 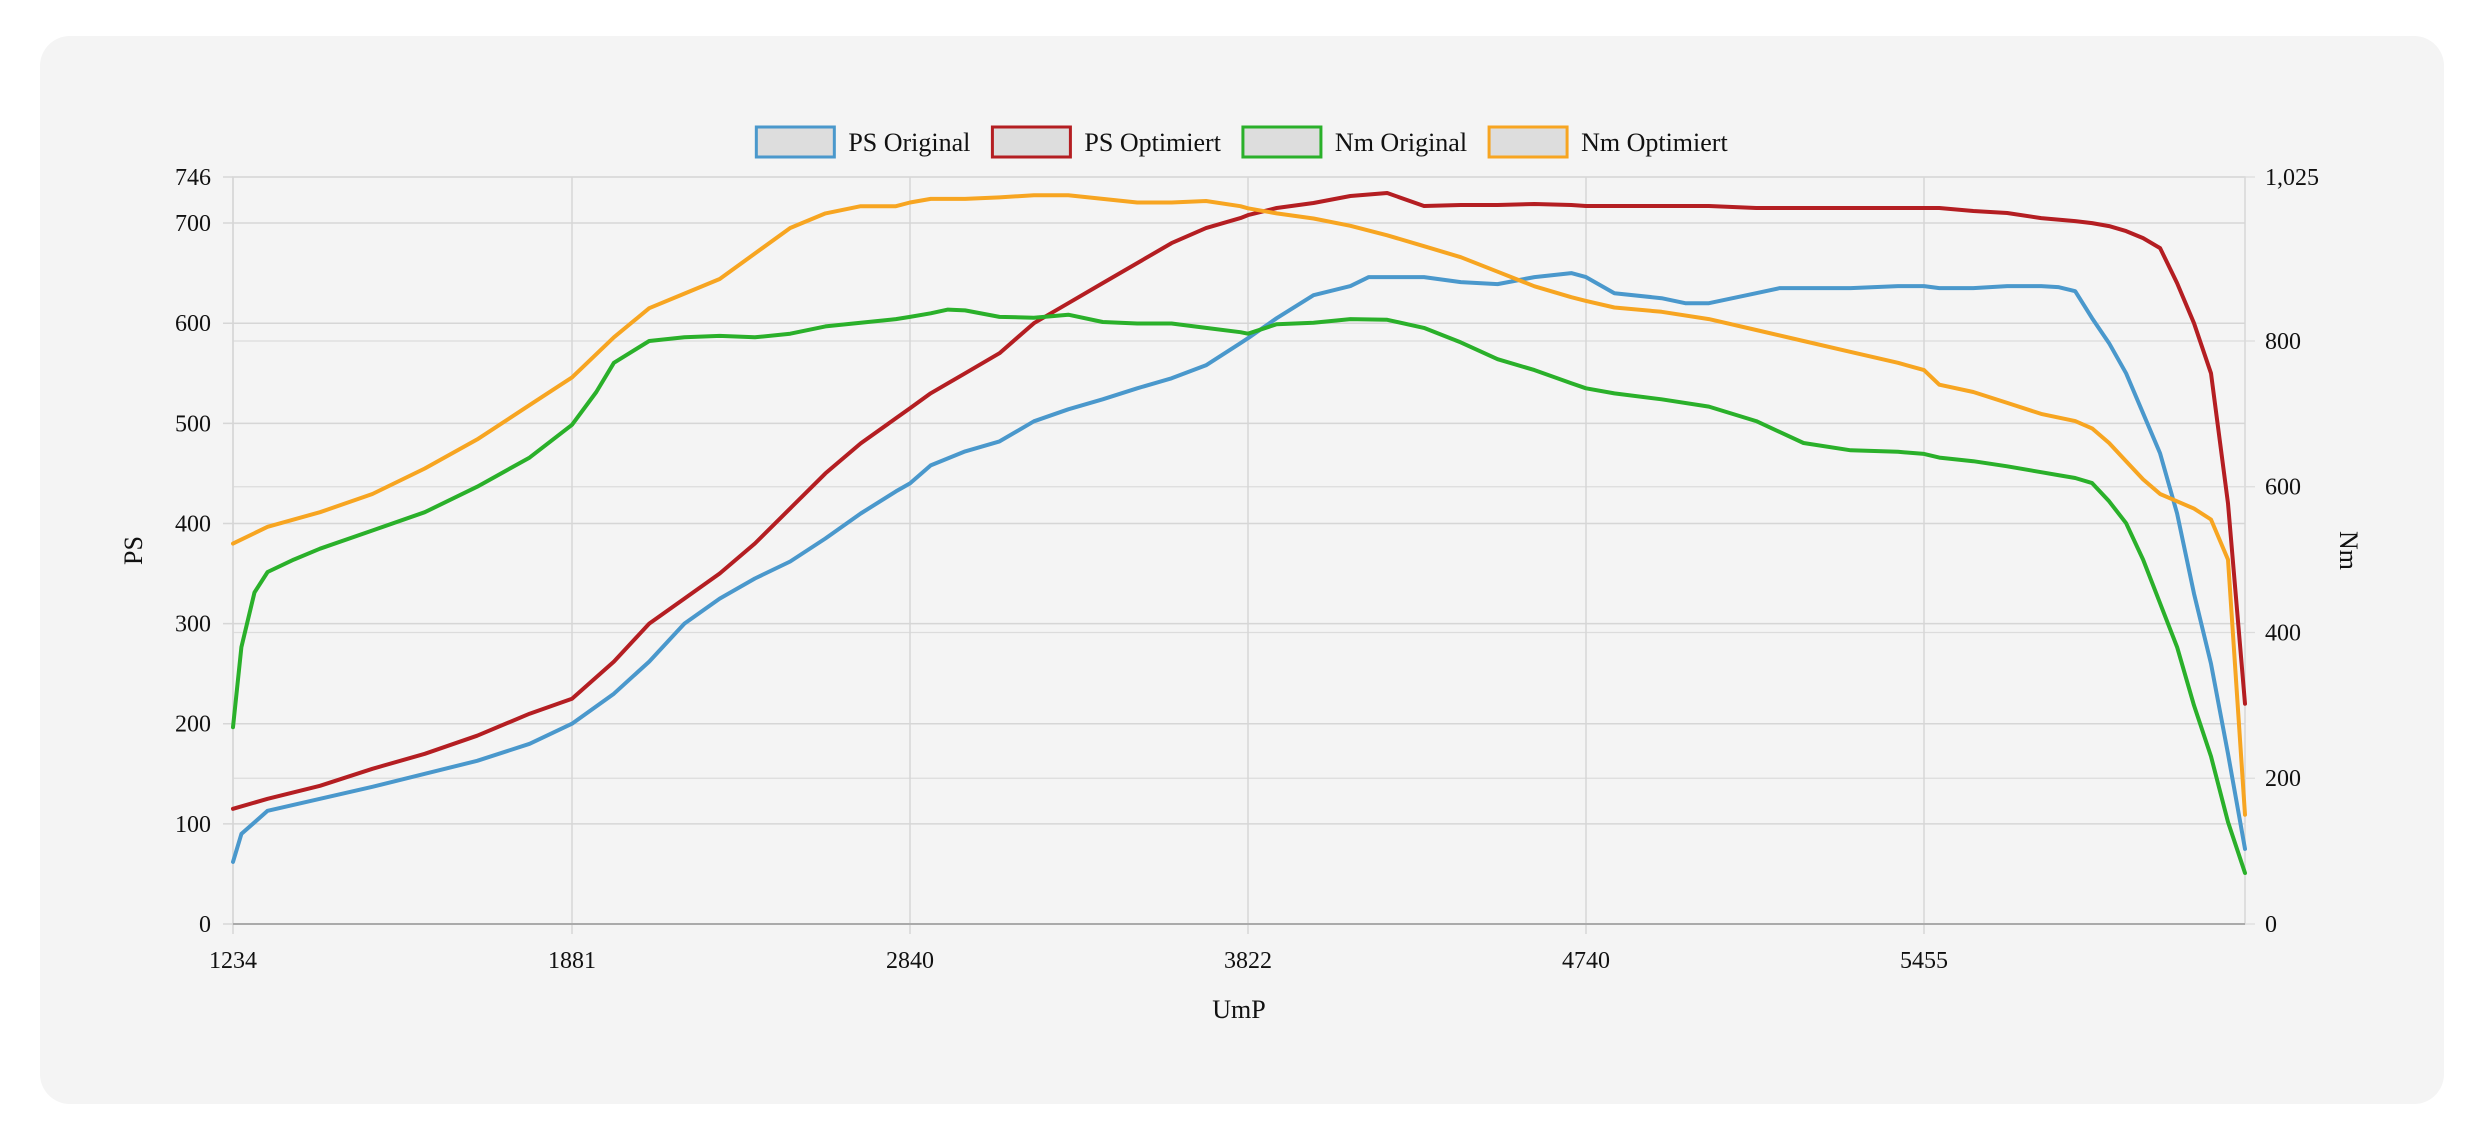 I want to click on x-tick-label: 1234, so click(x=233, y=961).